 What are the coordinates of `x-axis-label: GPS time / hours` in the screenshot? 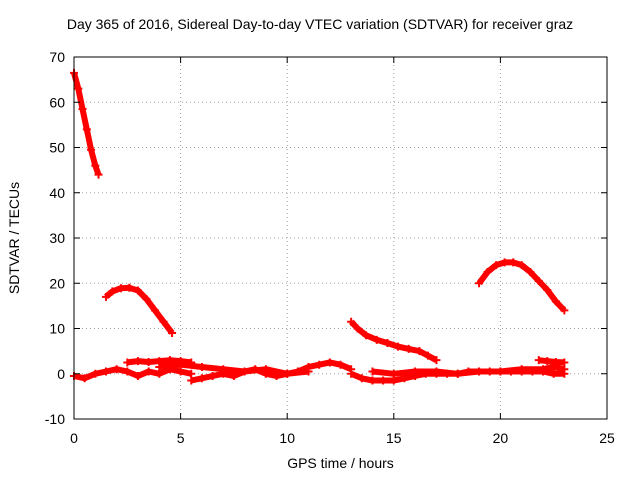 It's located at (340, 463).